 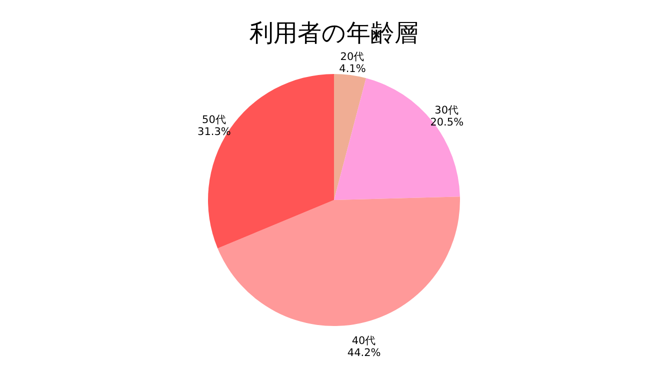 I want to click on data-label: 20.5%, so click(x=447, y=122).